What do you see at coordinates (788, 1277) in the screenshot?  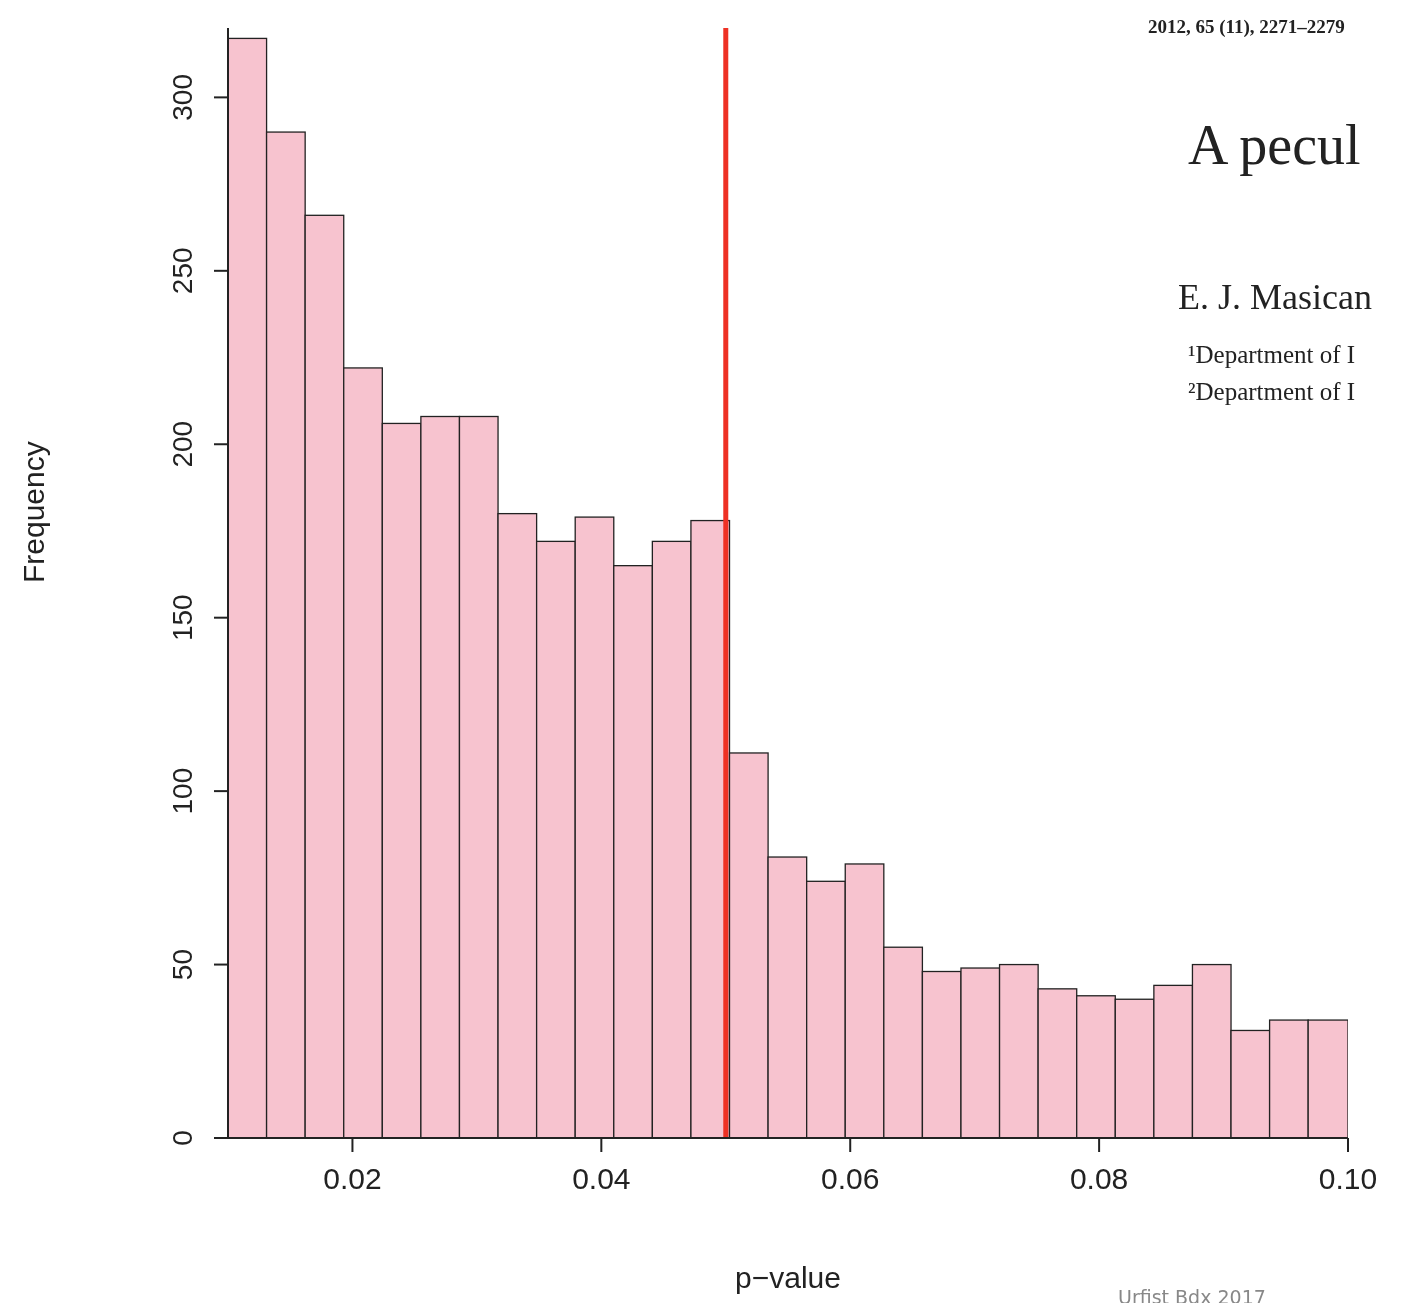 I see `x-axis-title: p−value` at bounding box center [788, 1277].